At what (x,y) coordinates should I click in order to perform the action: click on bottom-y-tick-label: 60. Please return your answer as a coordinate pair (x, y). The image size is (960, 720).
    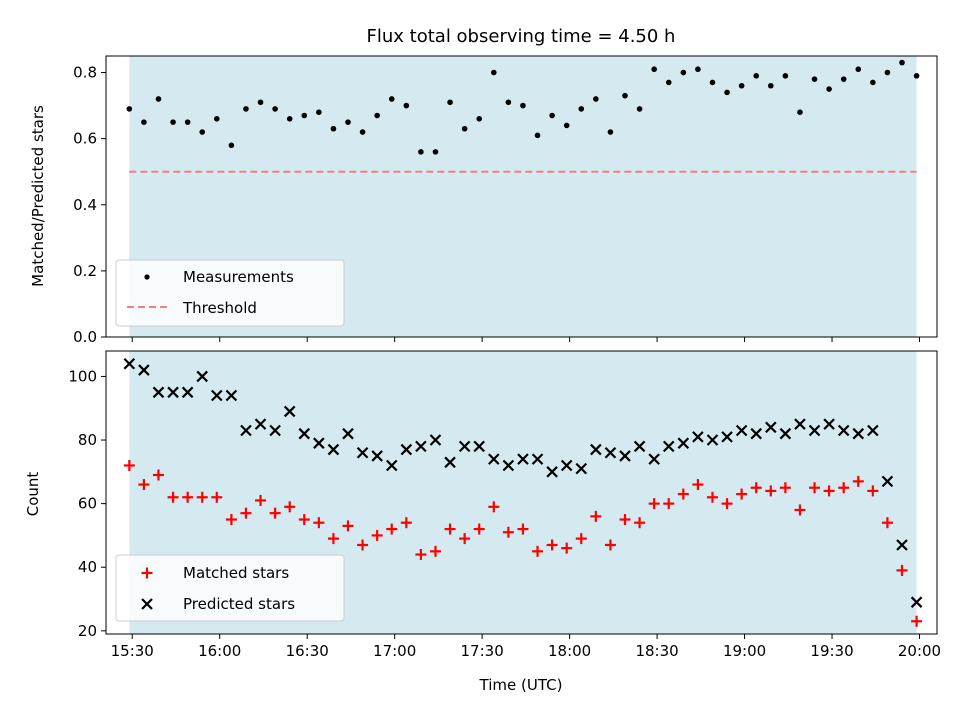
    Looking at the image, I should click on (87, 504).